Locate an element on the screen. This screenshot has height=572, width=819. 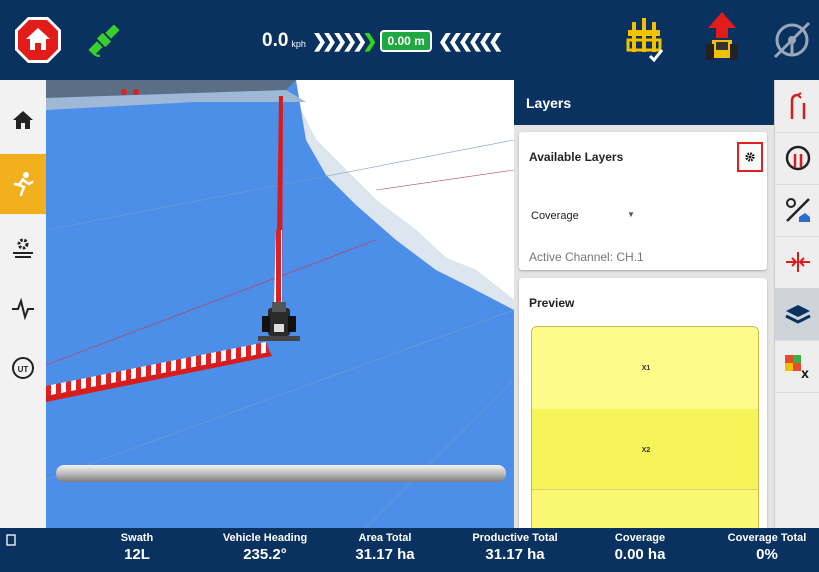
zone-label: X2 is located at coordinates (646, 450).